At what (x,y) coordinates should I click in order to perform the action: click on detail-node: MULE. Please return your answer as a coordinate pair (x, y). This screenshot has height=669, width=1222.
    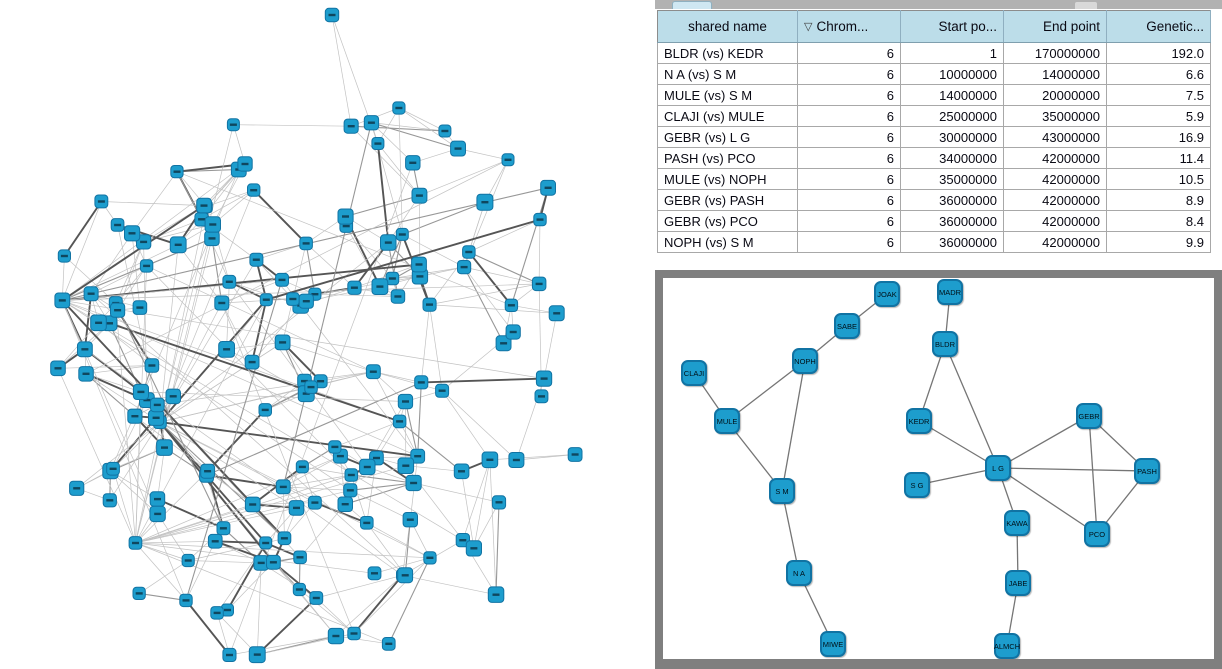
    Looking at the image, I should click on (727, 421).